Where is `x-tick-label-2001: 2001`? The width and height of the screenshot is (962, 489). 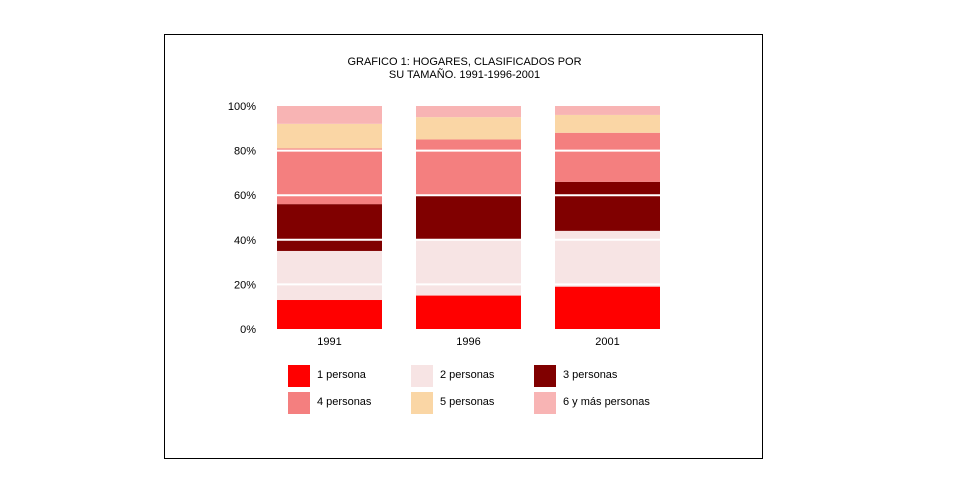 x-tick-label-2001: 2001 is located at coordinates (607, 342).